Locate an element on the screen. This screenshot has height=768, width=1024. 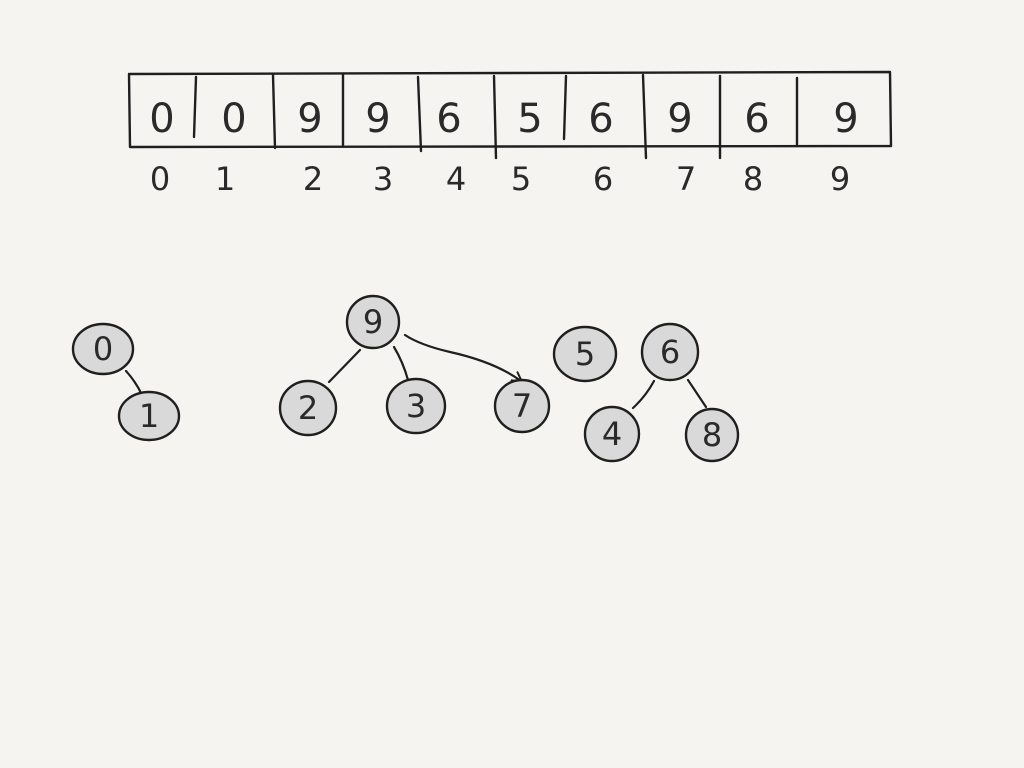
tree-node-label: 3 is located at coordinates (416, 406).